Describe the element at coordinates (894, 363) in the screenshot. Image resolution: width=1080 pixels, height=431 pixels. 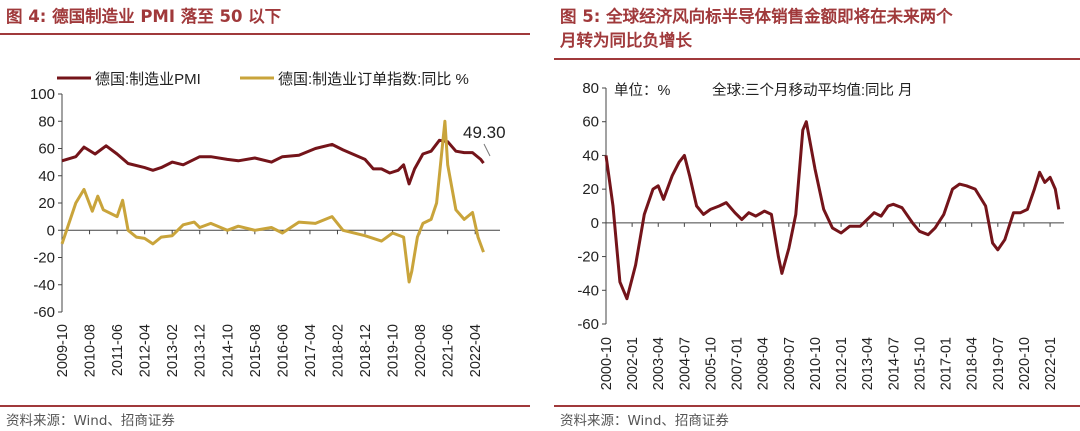
I see `x-tick-label: 2014-07` at that location.